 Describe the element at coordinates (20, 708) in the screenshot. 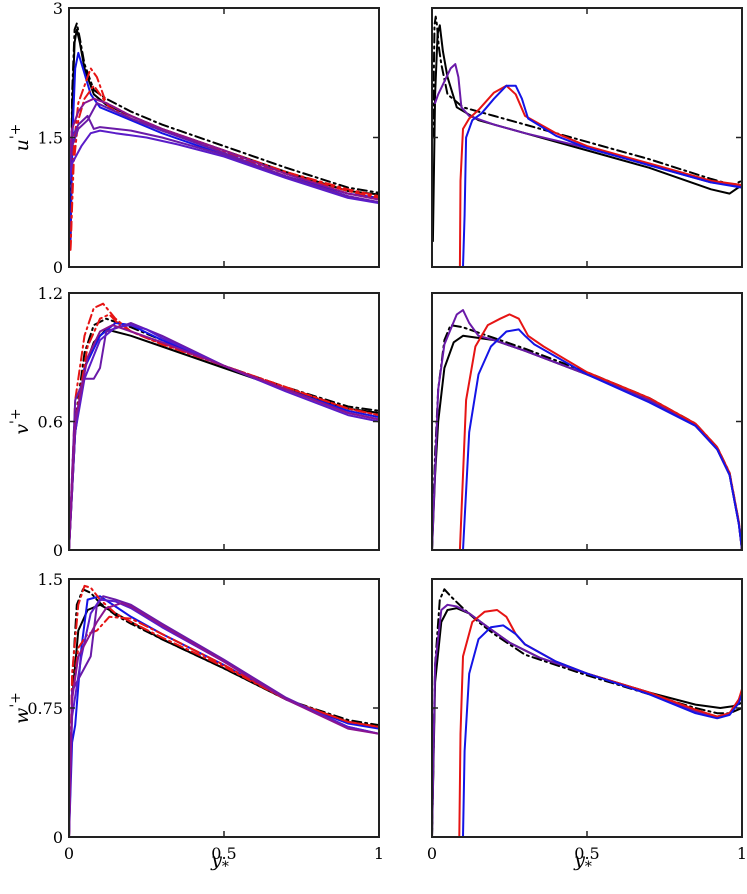

I see `y-axis-label: w'+` at that location.